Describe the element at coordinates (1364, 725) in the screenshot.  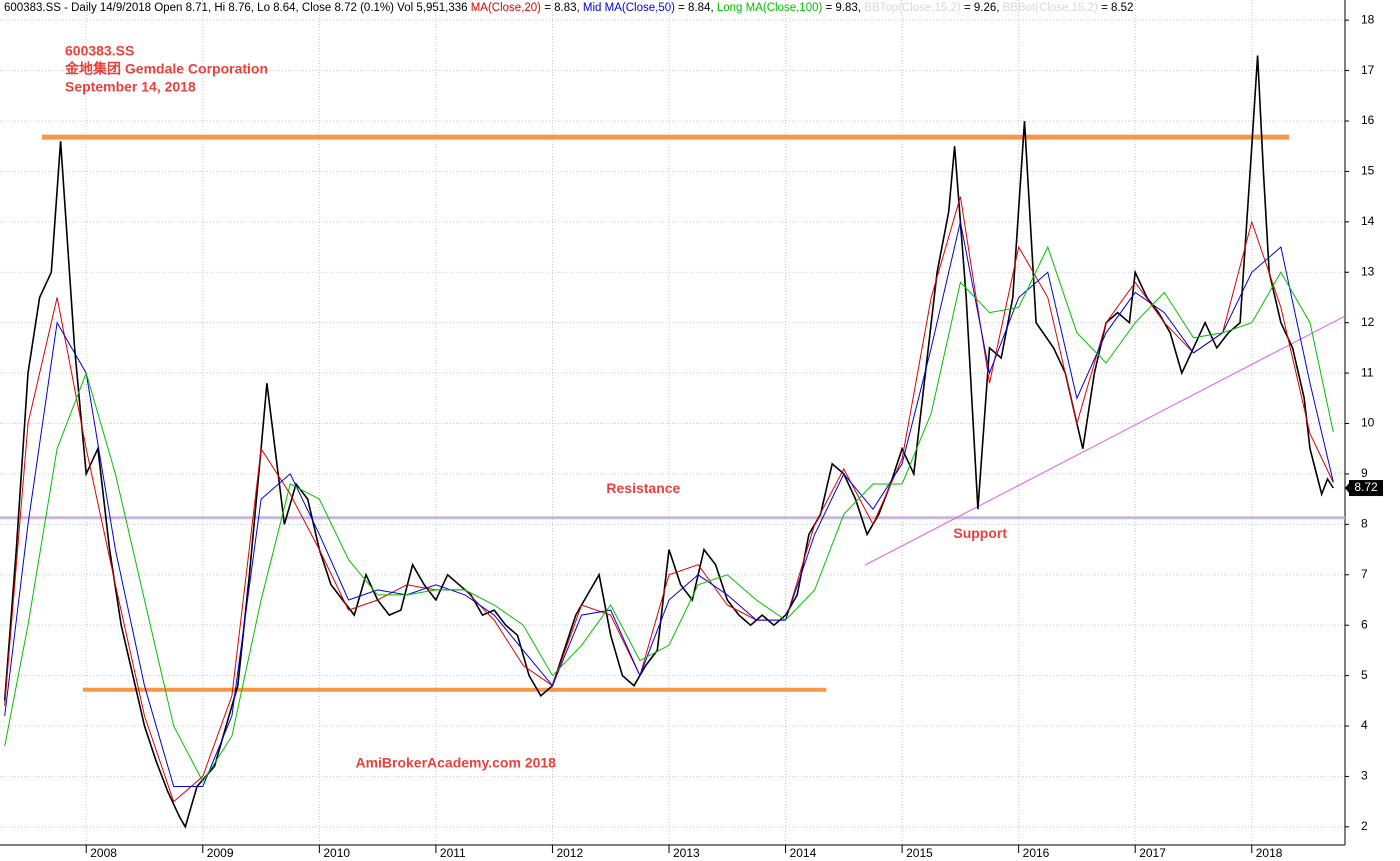
I see `y-tick-label: 4` at that location.